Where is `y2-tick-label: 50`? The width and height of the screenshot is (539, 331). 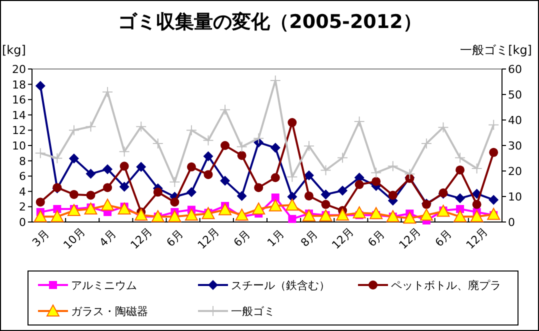
y2-tick-label: 50 is located at coordinates (515, 95).